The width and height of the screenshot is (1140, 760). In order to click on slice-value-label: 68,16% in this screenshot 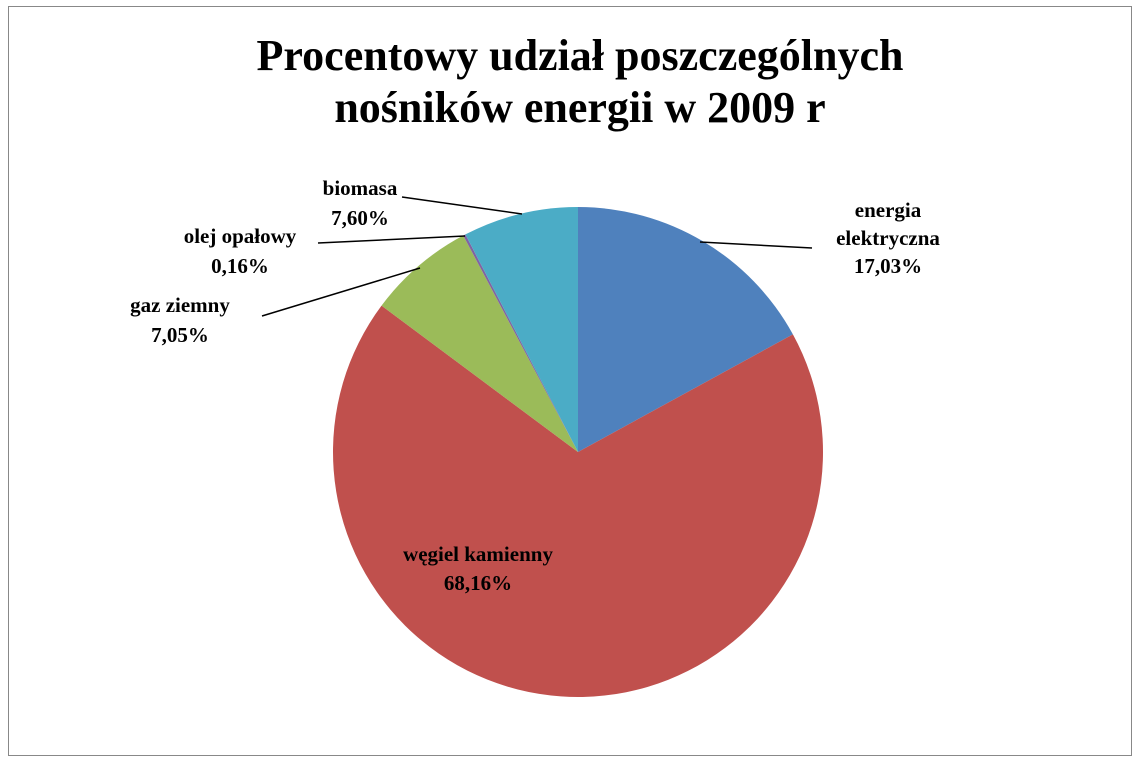, I will do `click(478, 583)`.